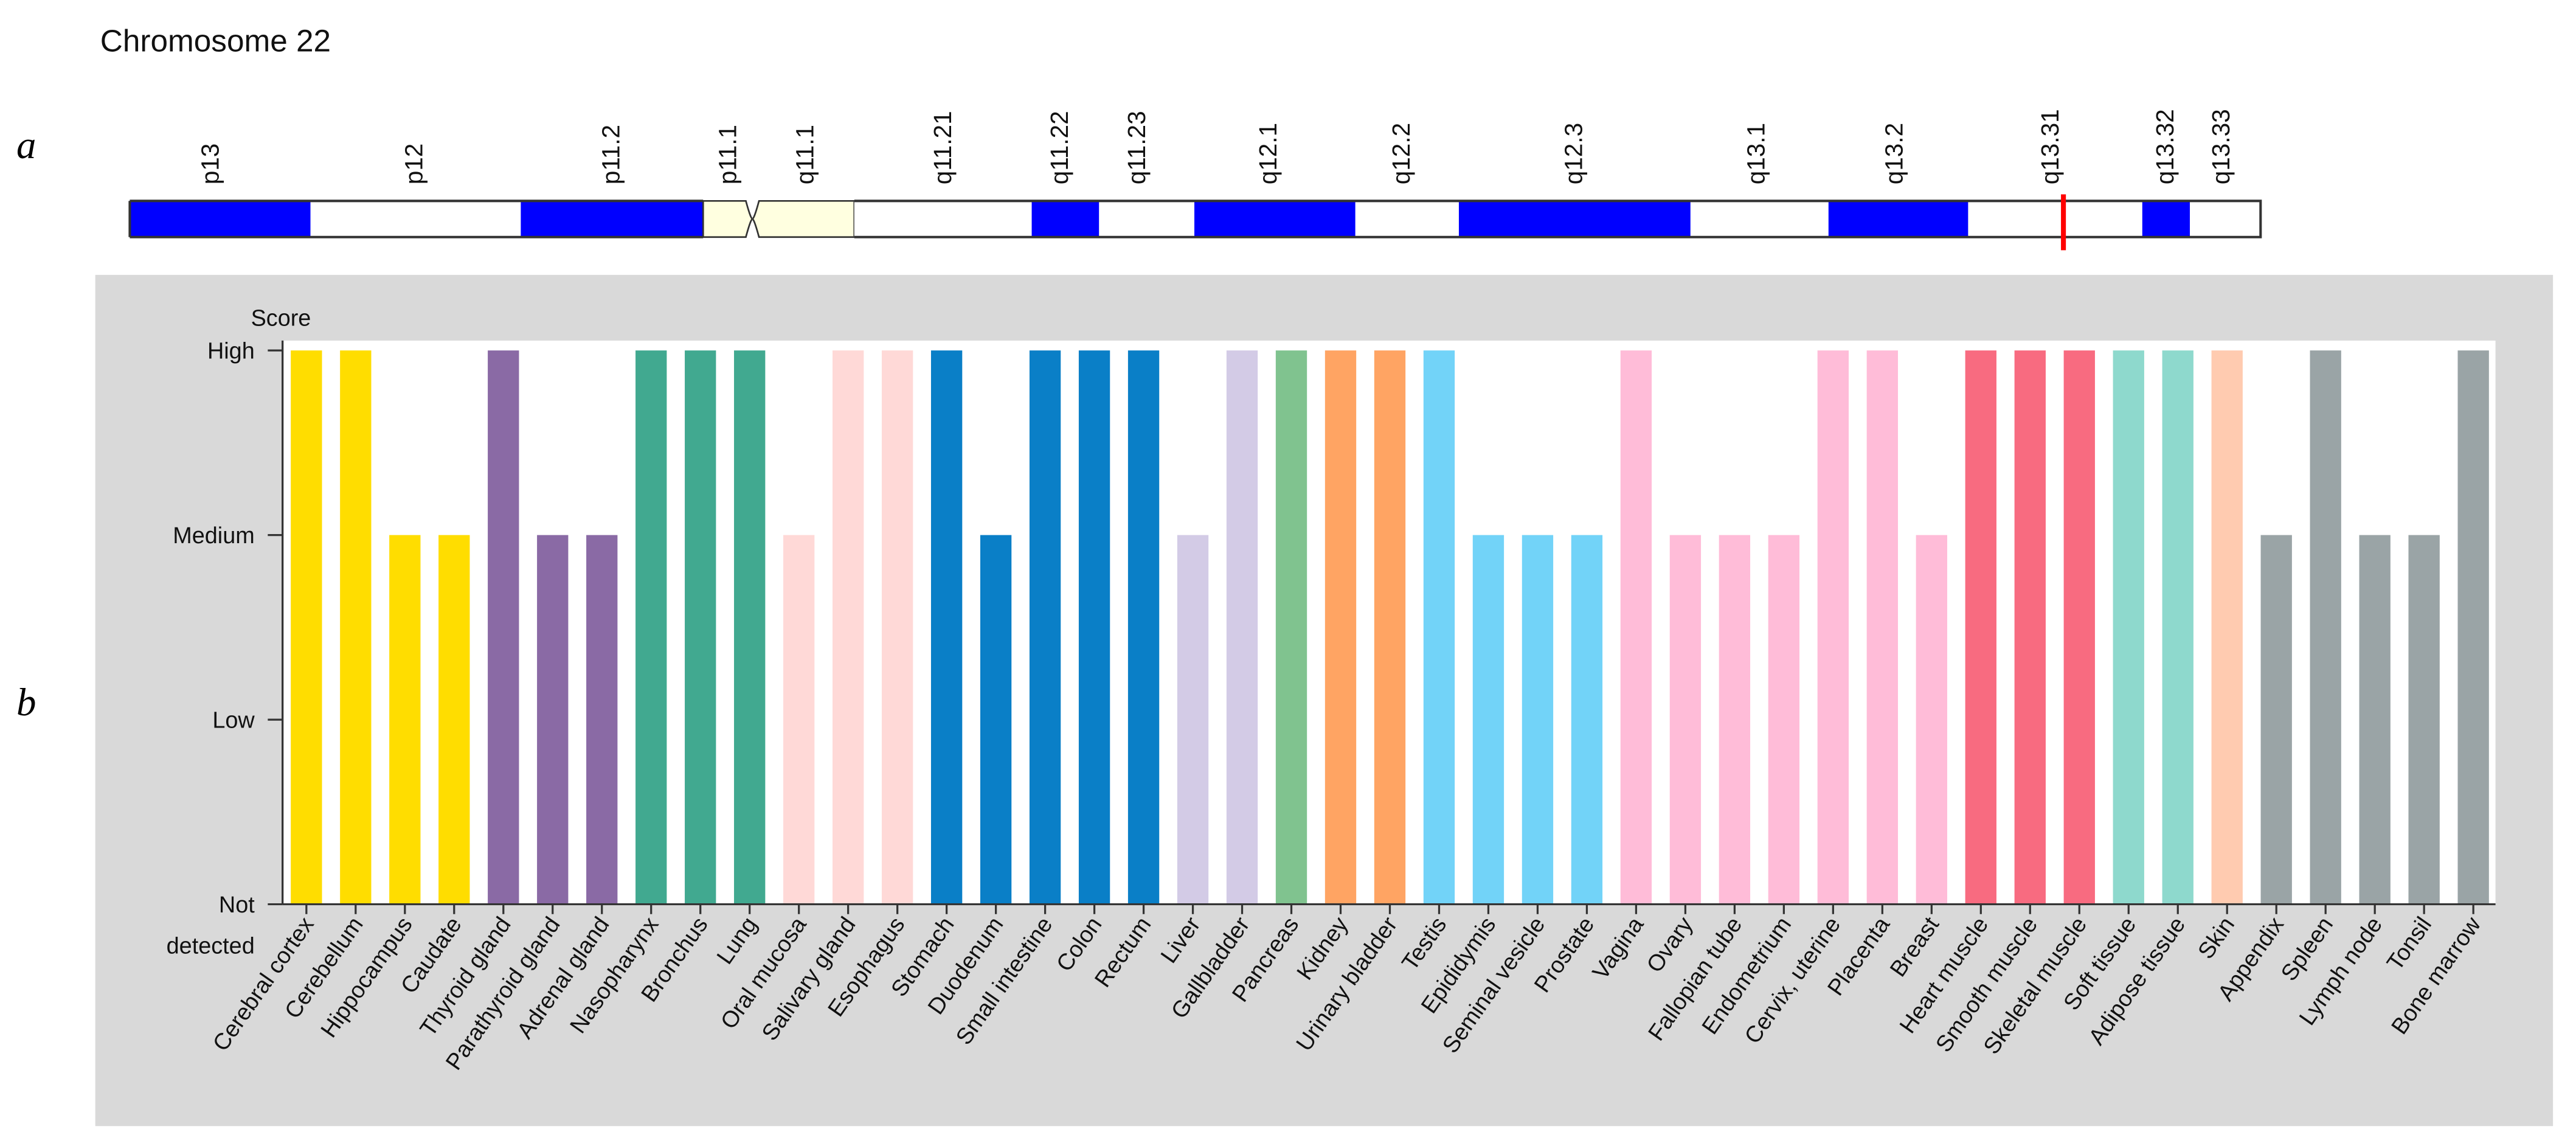  What do you see at coordinates (356, 627) in the screenshot?
I see `bar-cerebellum` at bounding box center [356, 627].